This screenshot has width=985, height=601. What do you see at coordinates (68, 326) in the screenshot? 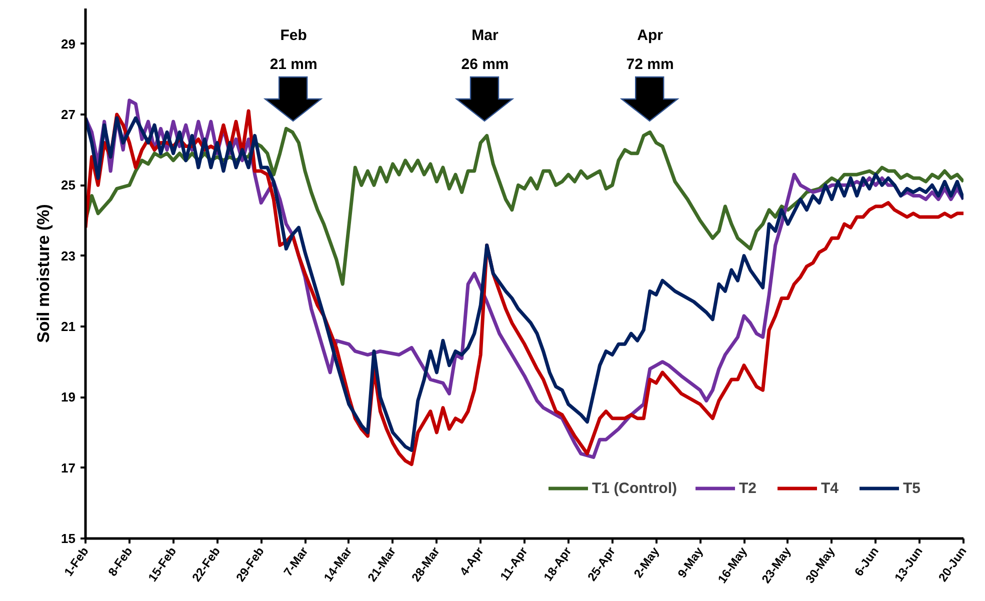
I see `y-tick-label: 21` at bounding box center [68, 326].